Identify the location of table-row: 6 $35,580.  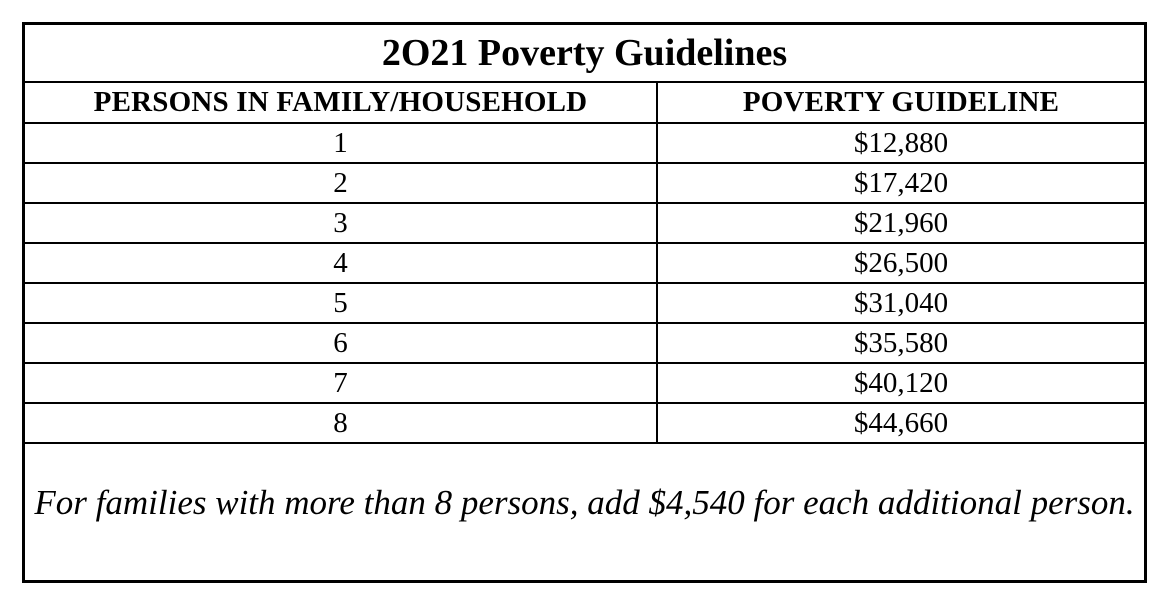
(584, 343).